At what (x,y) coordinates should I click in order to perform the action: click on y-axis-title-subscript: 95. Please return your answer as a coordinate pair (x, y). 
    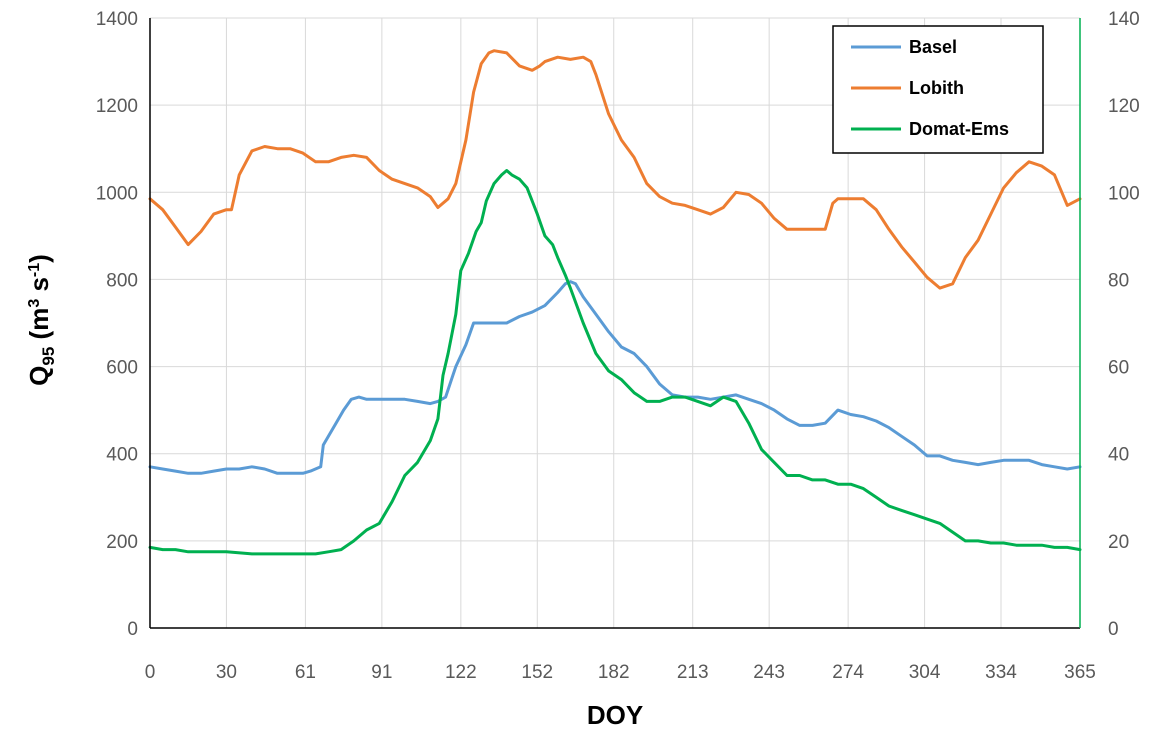
    Looking at the image, I should click on (48, 356).